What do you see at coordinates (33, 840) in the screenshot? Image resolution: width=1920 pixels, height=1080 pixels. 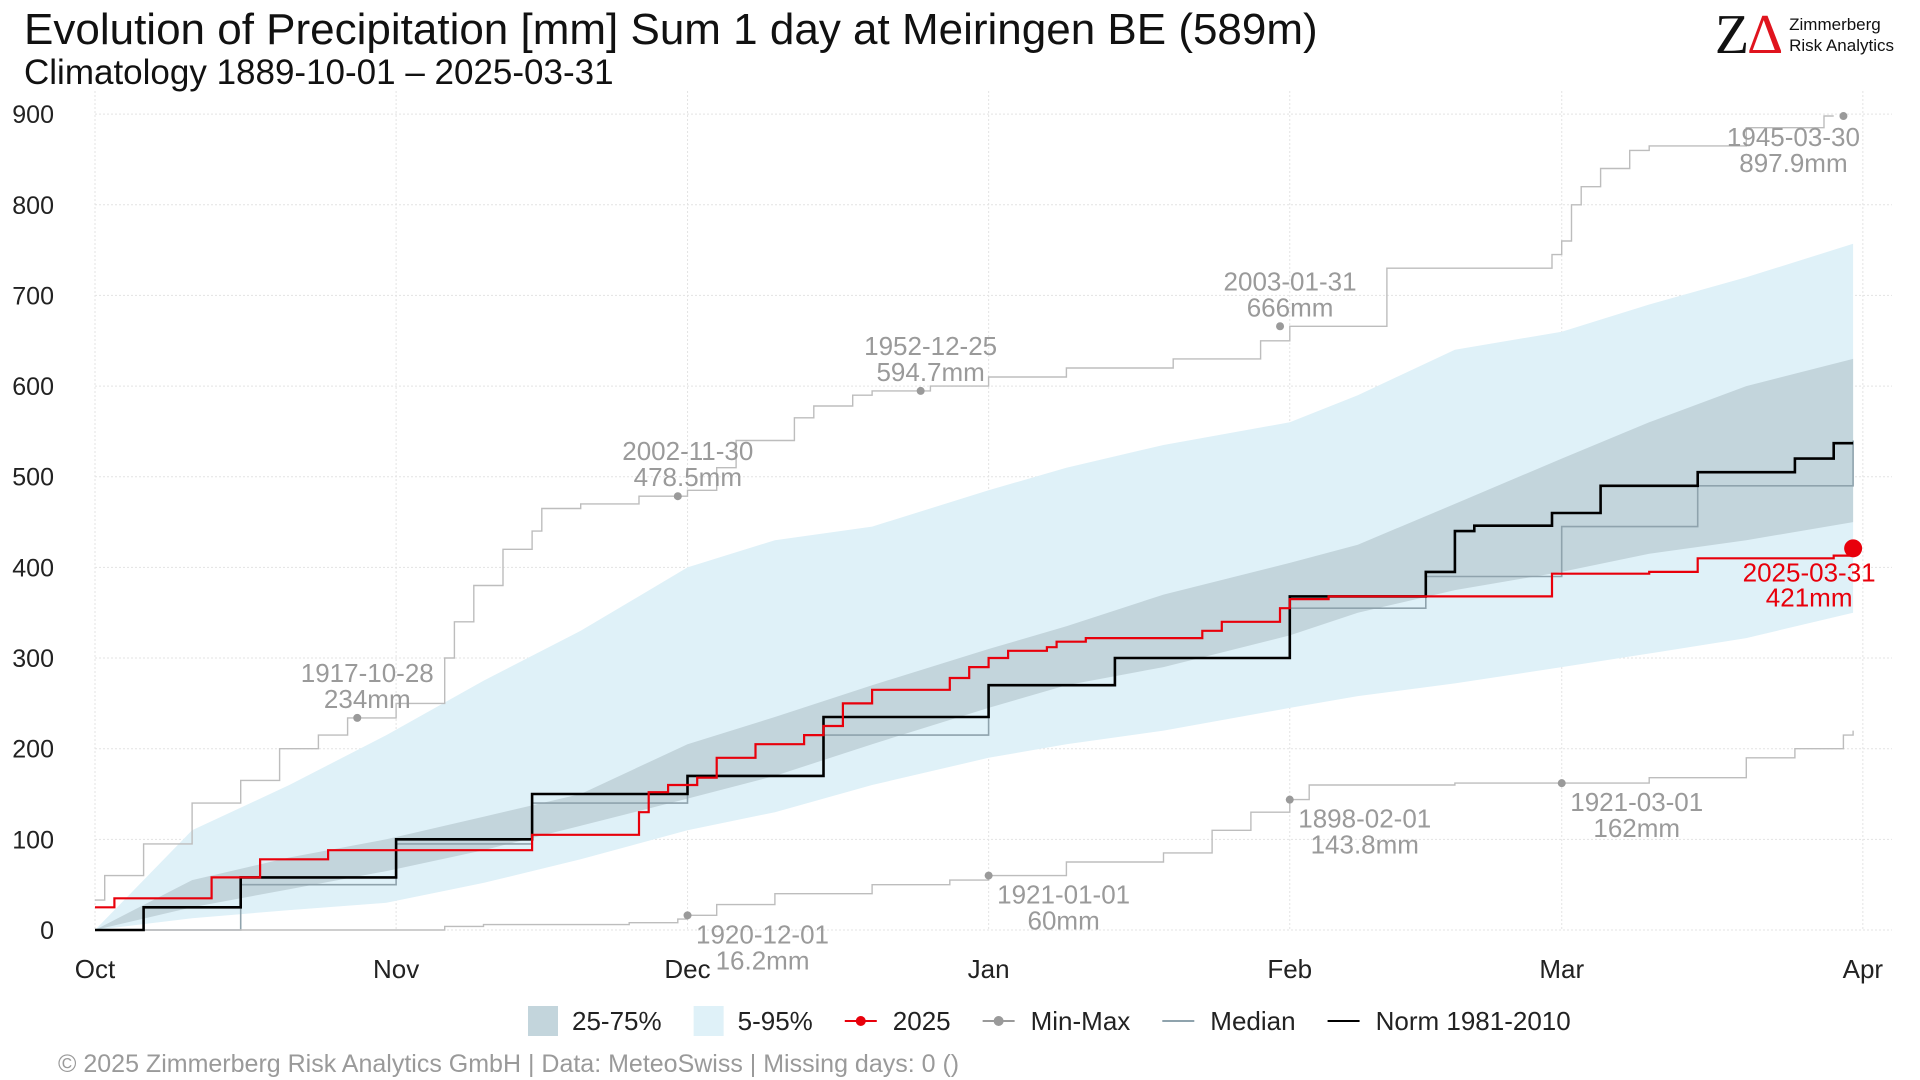 I see `y-tick-label: 100` at bounding box center [33, 840].